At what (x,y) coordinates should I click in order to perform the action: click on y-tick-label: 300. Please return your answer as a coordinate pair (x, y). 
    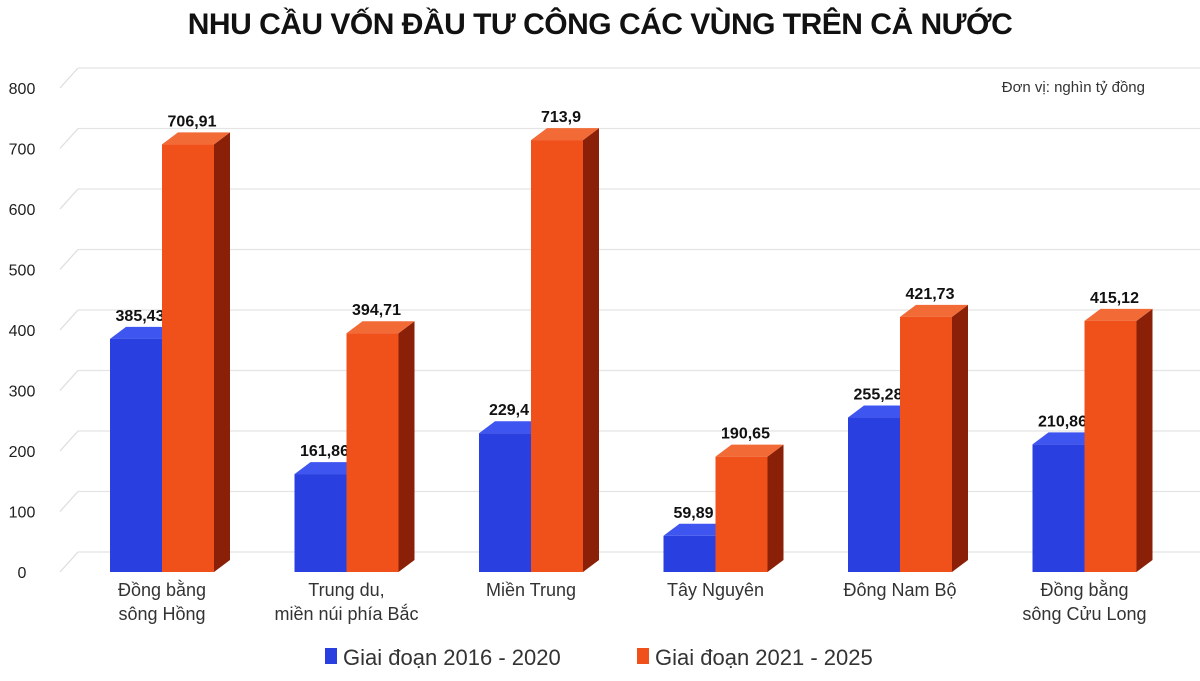
    Looking at the image, I should click on (22, 392).